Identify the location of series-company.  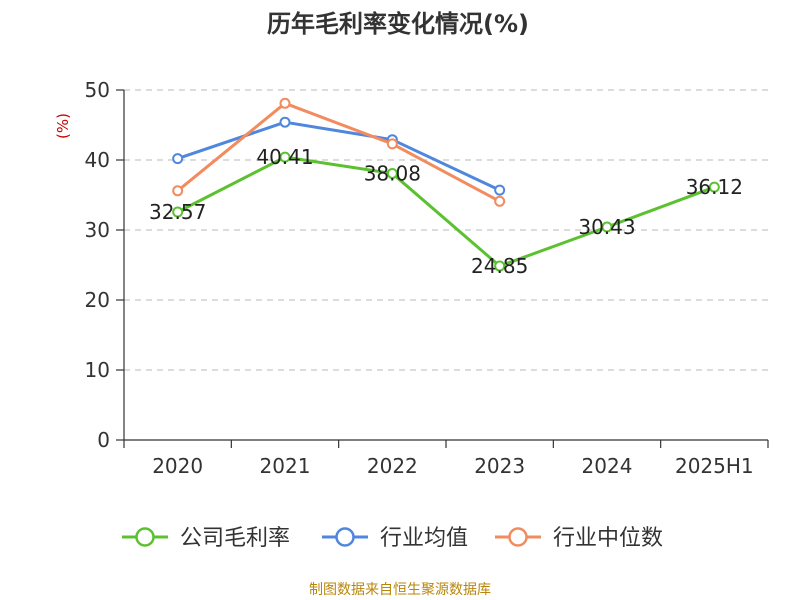
(446, 211).